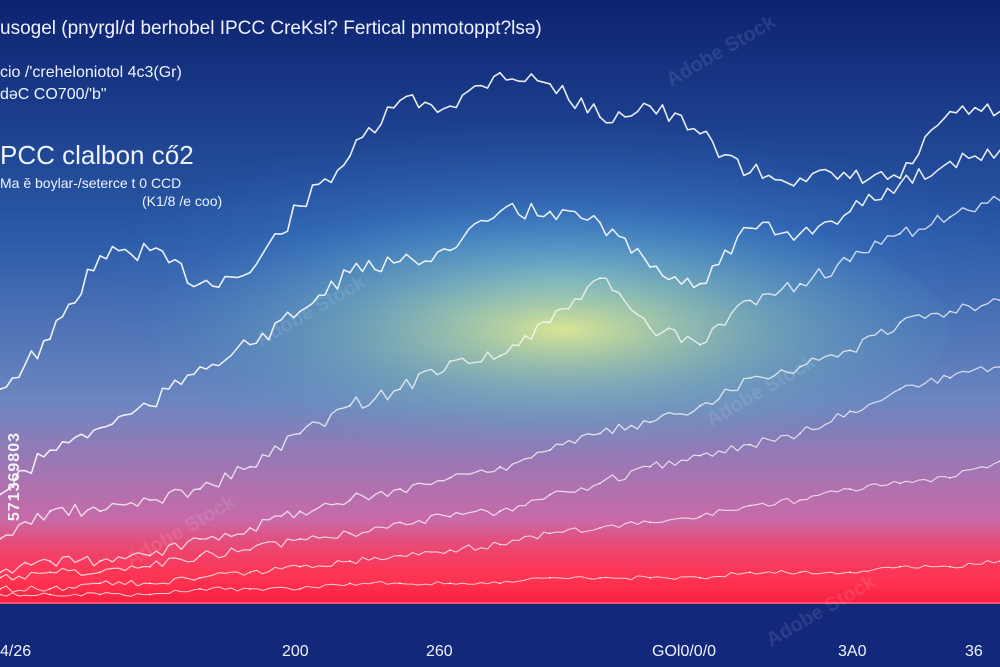 Image resolution: width=1000 pixels, height=667 pixels. I want to click on header-line-2: cio /'creheloniotol 4c3(Gr), so click(91, 72).